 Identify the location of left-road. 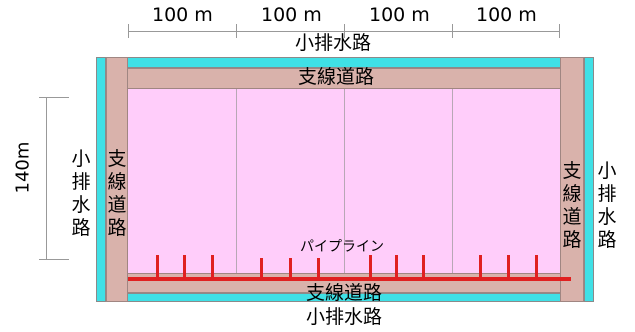
(117, 179).